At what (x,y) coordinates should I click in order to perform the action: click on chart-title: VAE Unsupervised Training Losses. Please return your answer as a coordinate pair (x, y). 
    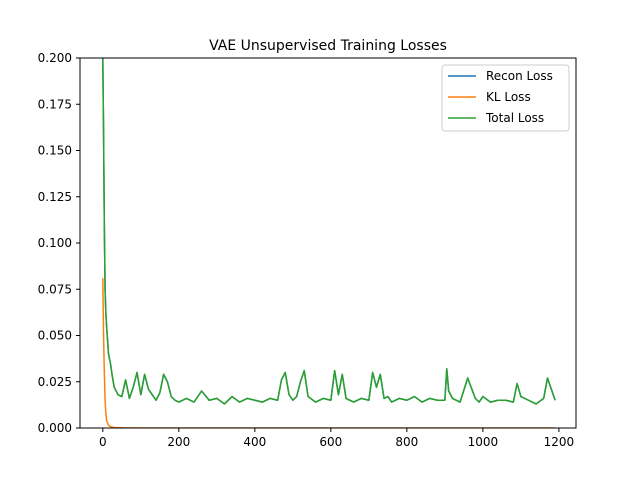
    Looking at the image, I should click on (328, 46).